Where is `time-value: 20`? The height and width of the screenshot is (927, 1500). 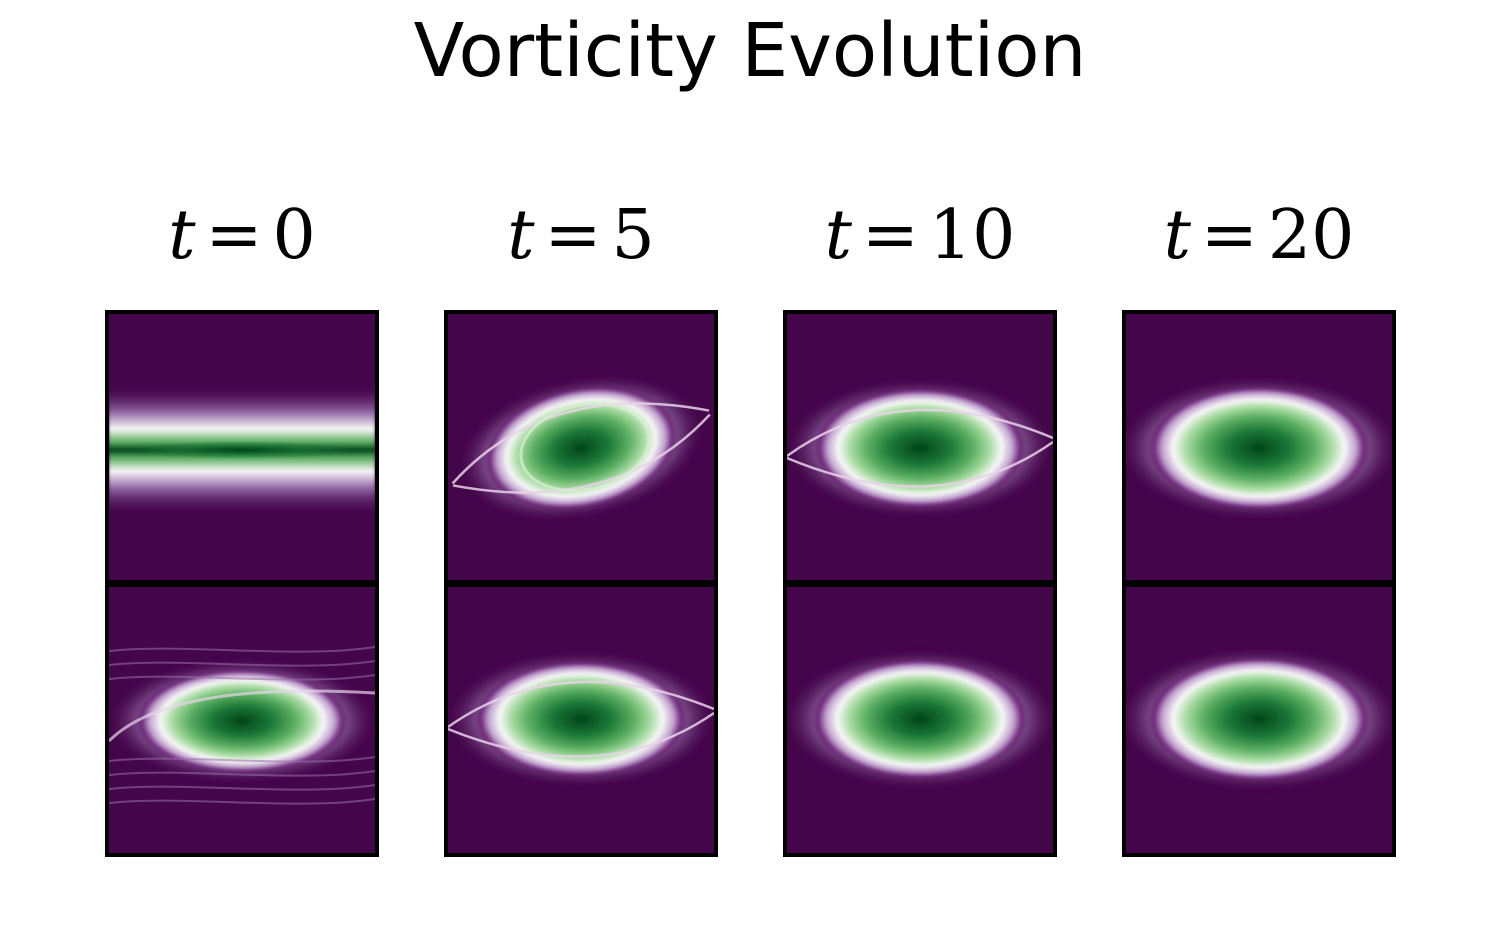
time-value: 20 is located at coordinates (1311, 235).